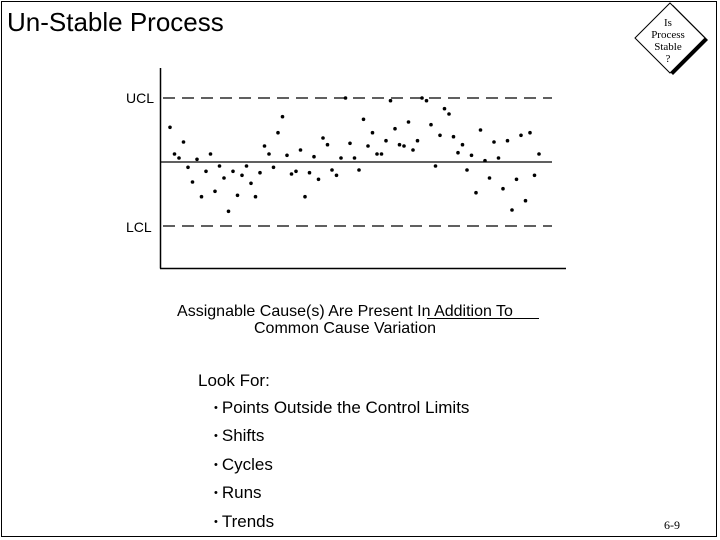 The width and height of the screenshot is (720, 540). What do you see at coordinates (346, 407) in the screenshot?
I see `list-item-label: Points Outside the Control Limits` at bounding box center [346, 407].